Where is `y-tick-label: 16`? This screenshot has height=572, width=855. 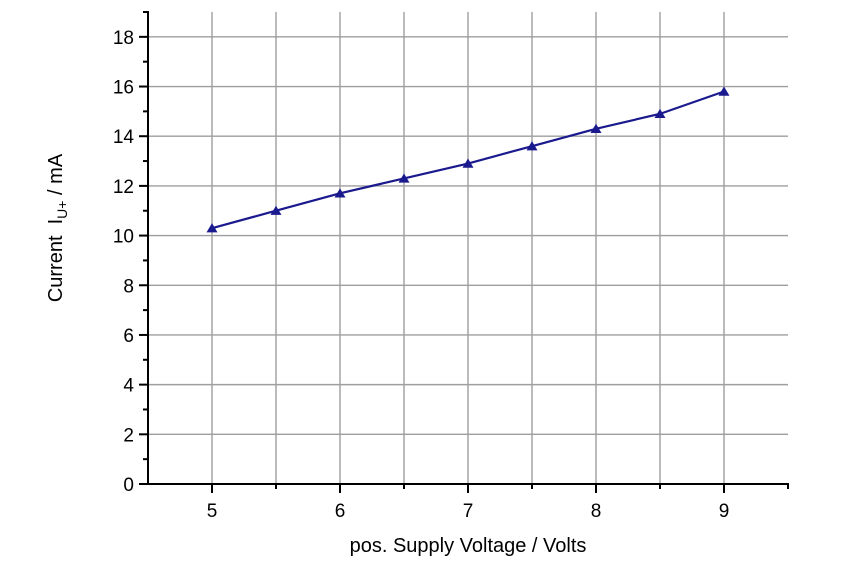
y-tick-label: 16 is located at coordinates (123, 88).